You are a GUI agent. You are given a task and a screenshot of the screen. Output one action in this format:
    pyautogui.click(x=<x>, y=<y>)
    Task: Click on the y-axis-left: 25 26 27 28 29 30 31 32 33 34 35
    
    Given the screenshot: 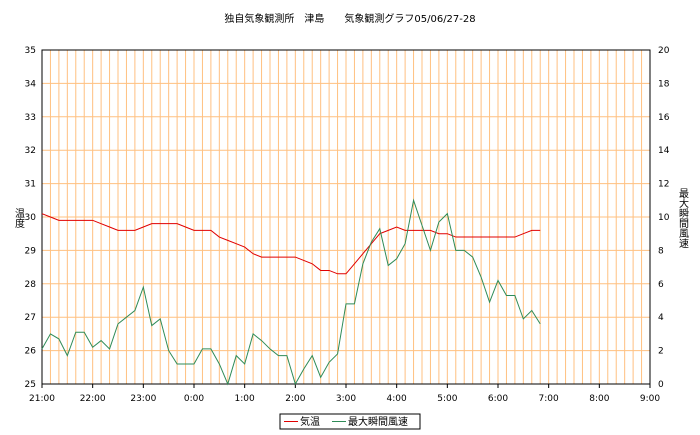 What is the action you would take?
    pyautogui.click(x=31, y=218)
    